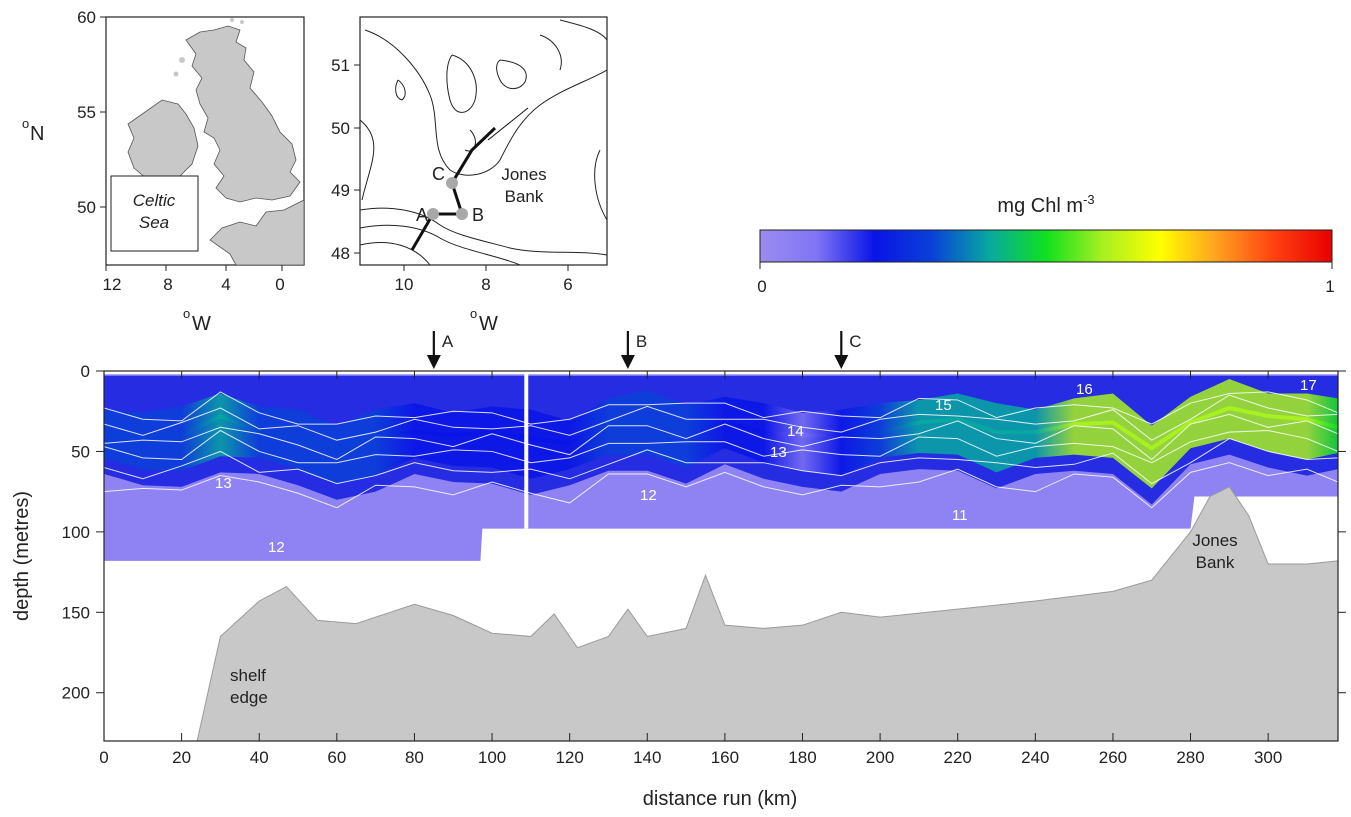 The height and width of the screenshot is (817, 1351). I want to click on overview-lon-axis: 12 8 4 0 o W, so click(194, 300).